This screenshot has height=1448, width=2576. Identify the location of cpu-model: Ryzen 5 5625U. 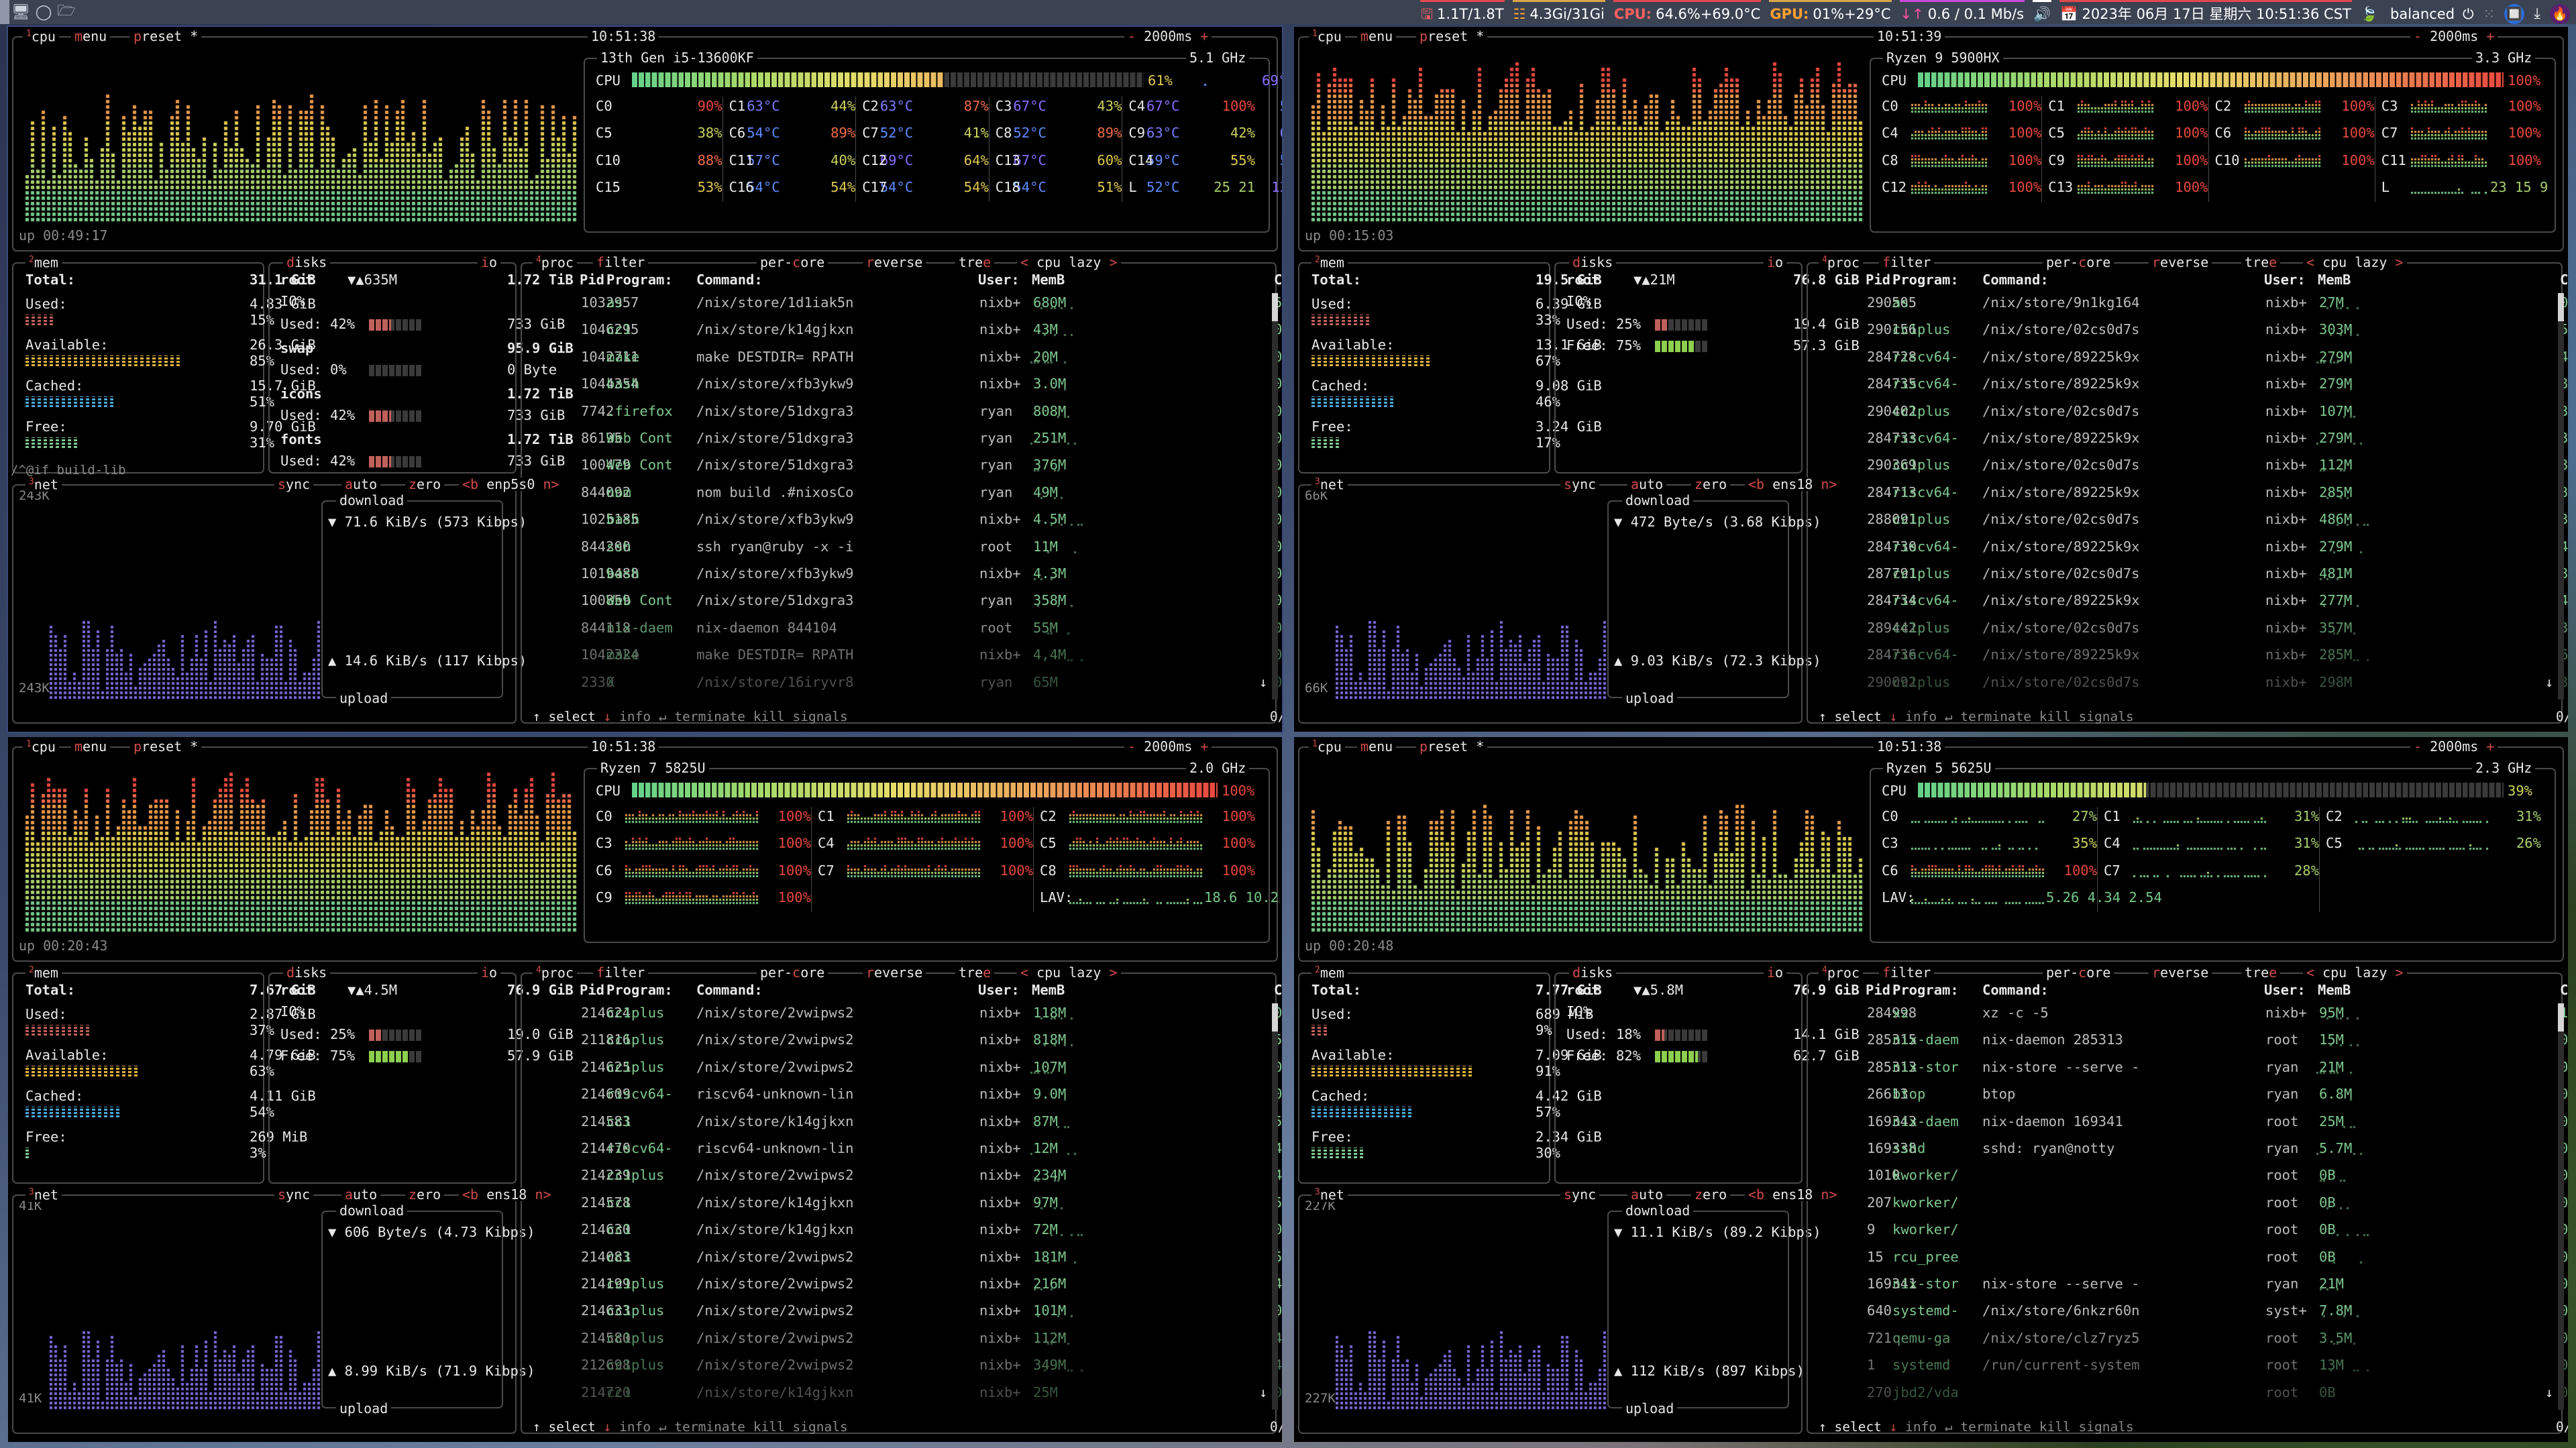
(1939, 768).